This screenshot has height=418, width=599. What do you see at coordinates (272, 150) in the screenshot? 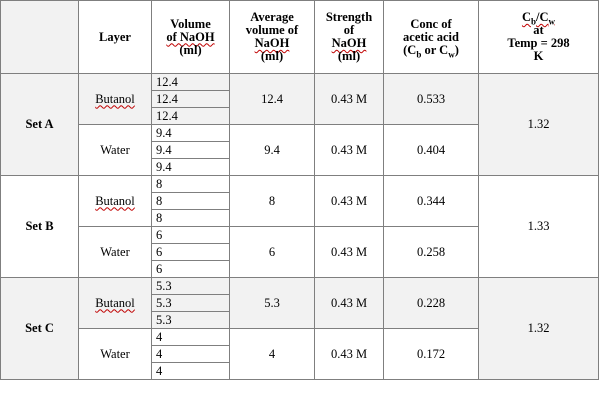
I see `average-cell: 9.4` at bounding box center [272, 150].